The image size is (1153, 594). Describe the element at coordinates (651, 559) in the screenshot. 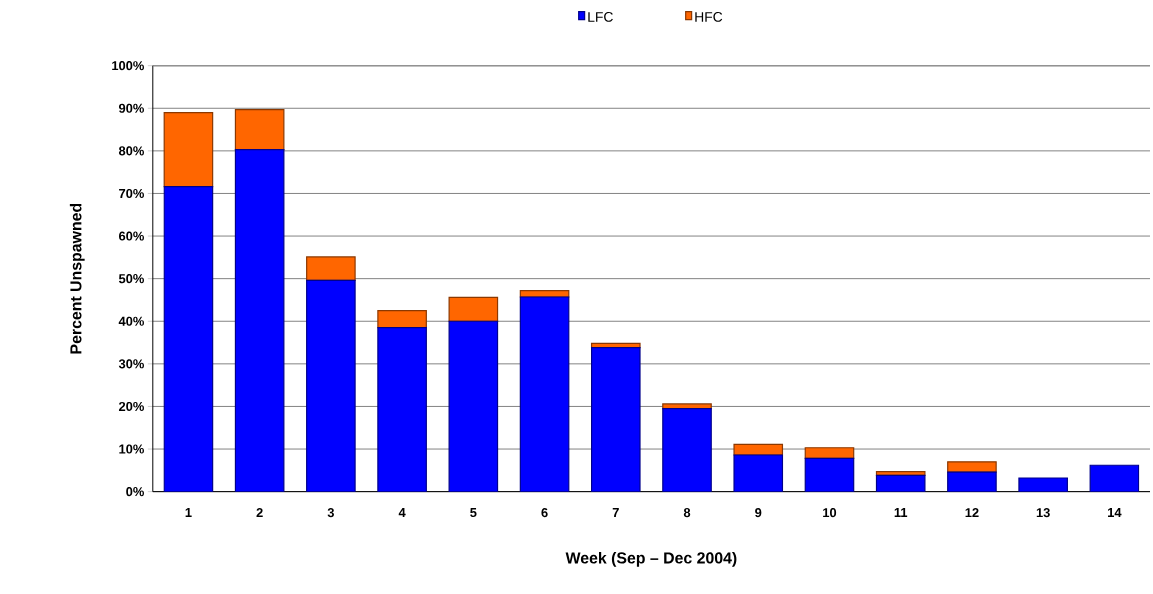

I see `x-axis-title: Week (Sep – Dec 2004)` at that location.